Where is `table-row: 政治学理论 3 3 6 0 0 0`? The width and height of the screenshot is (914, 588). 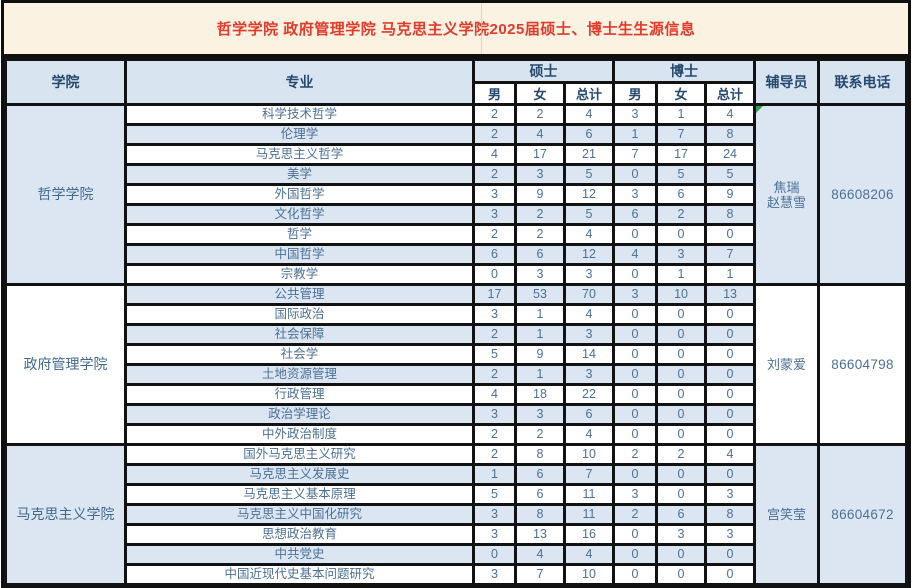 table-row: 政治学理论 3 3 6 0 0 0 is located at coordinates (456, 414).